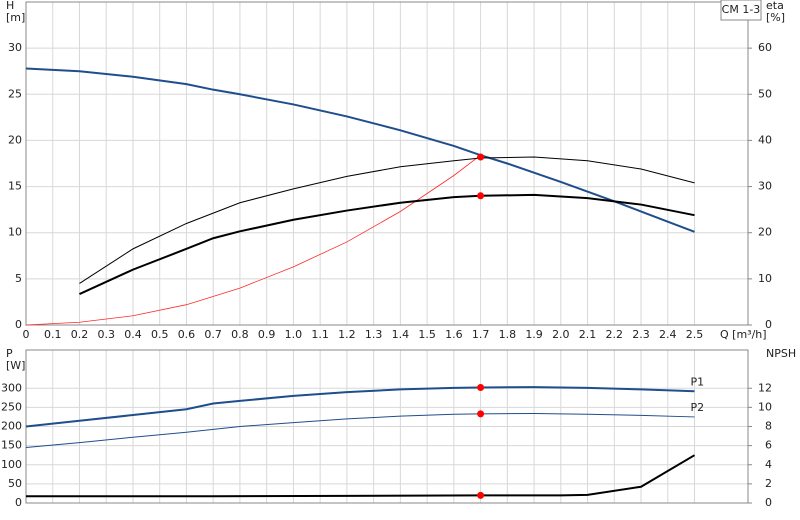  I want to click on x-tick-label: 2.4, so click(668, 334).